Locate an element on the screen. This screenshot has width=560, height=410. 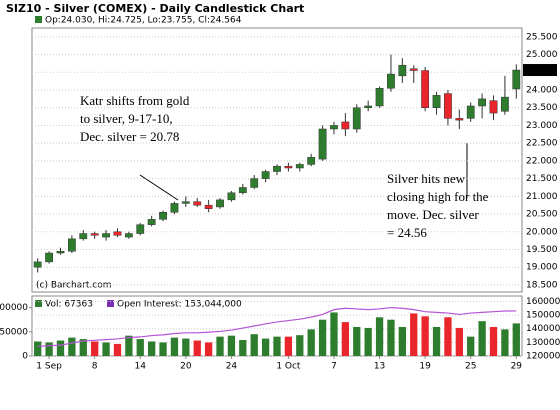
annotation: Silver hits new is located at coordinates (426, 178).